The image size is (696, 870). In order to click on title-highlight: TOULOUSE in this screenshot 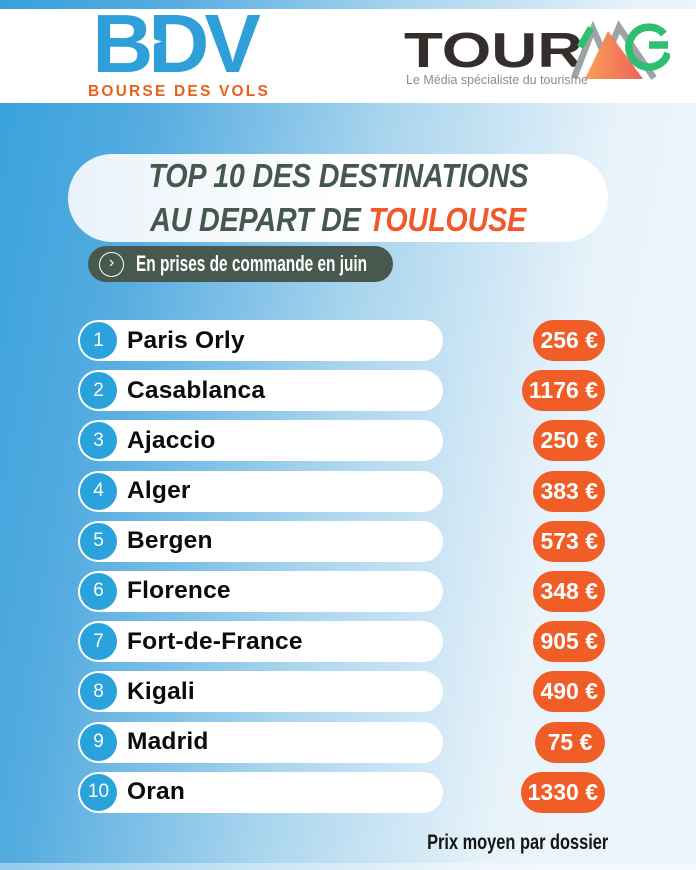, I will do `click(447, 219)`.